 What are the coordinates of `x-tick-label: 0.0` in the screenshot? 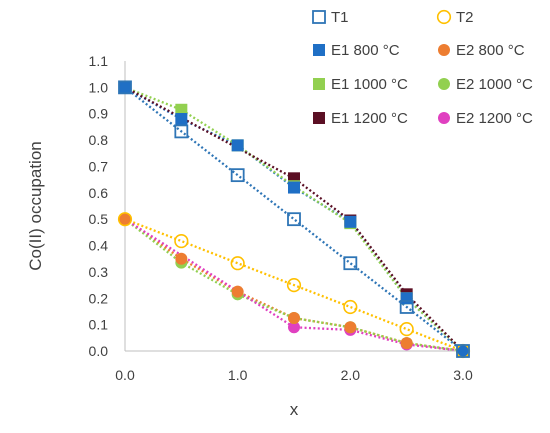 It's located at (125, 375).